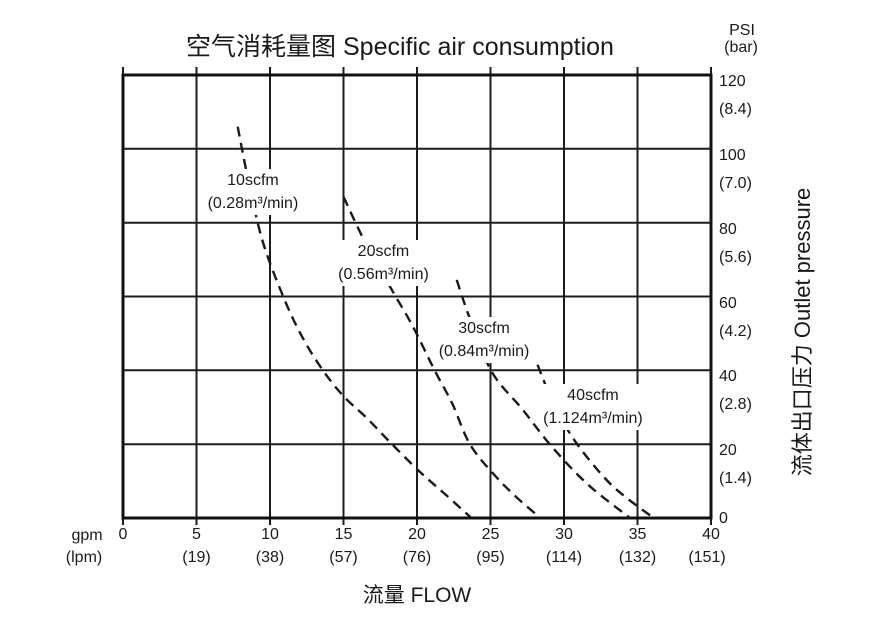 Image resolution: width=870 pixels, height=636 pixels. I want to click on curve-20scfm, so click(442, 357).